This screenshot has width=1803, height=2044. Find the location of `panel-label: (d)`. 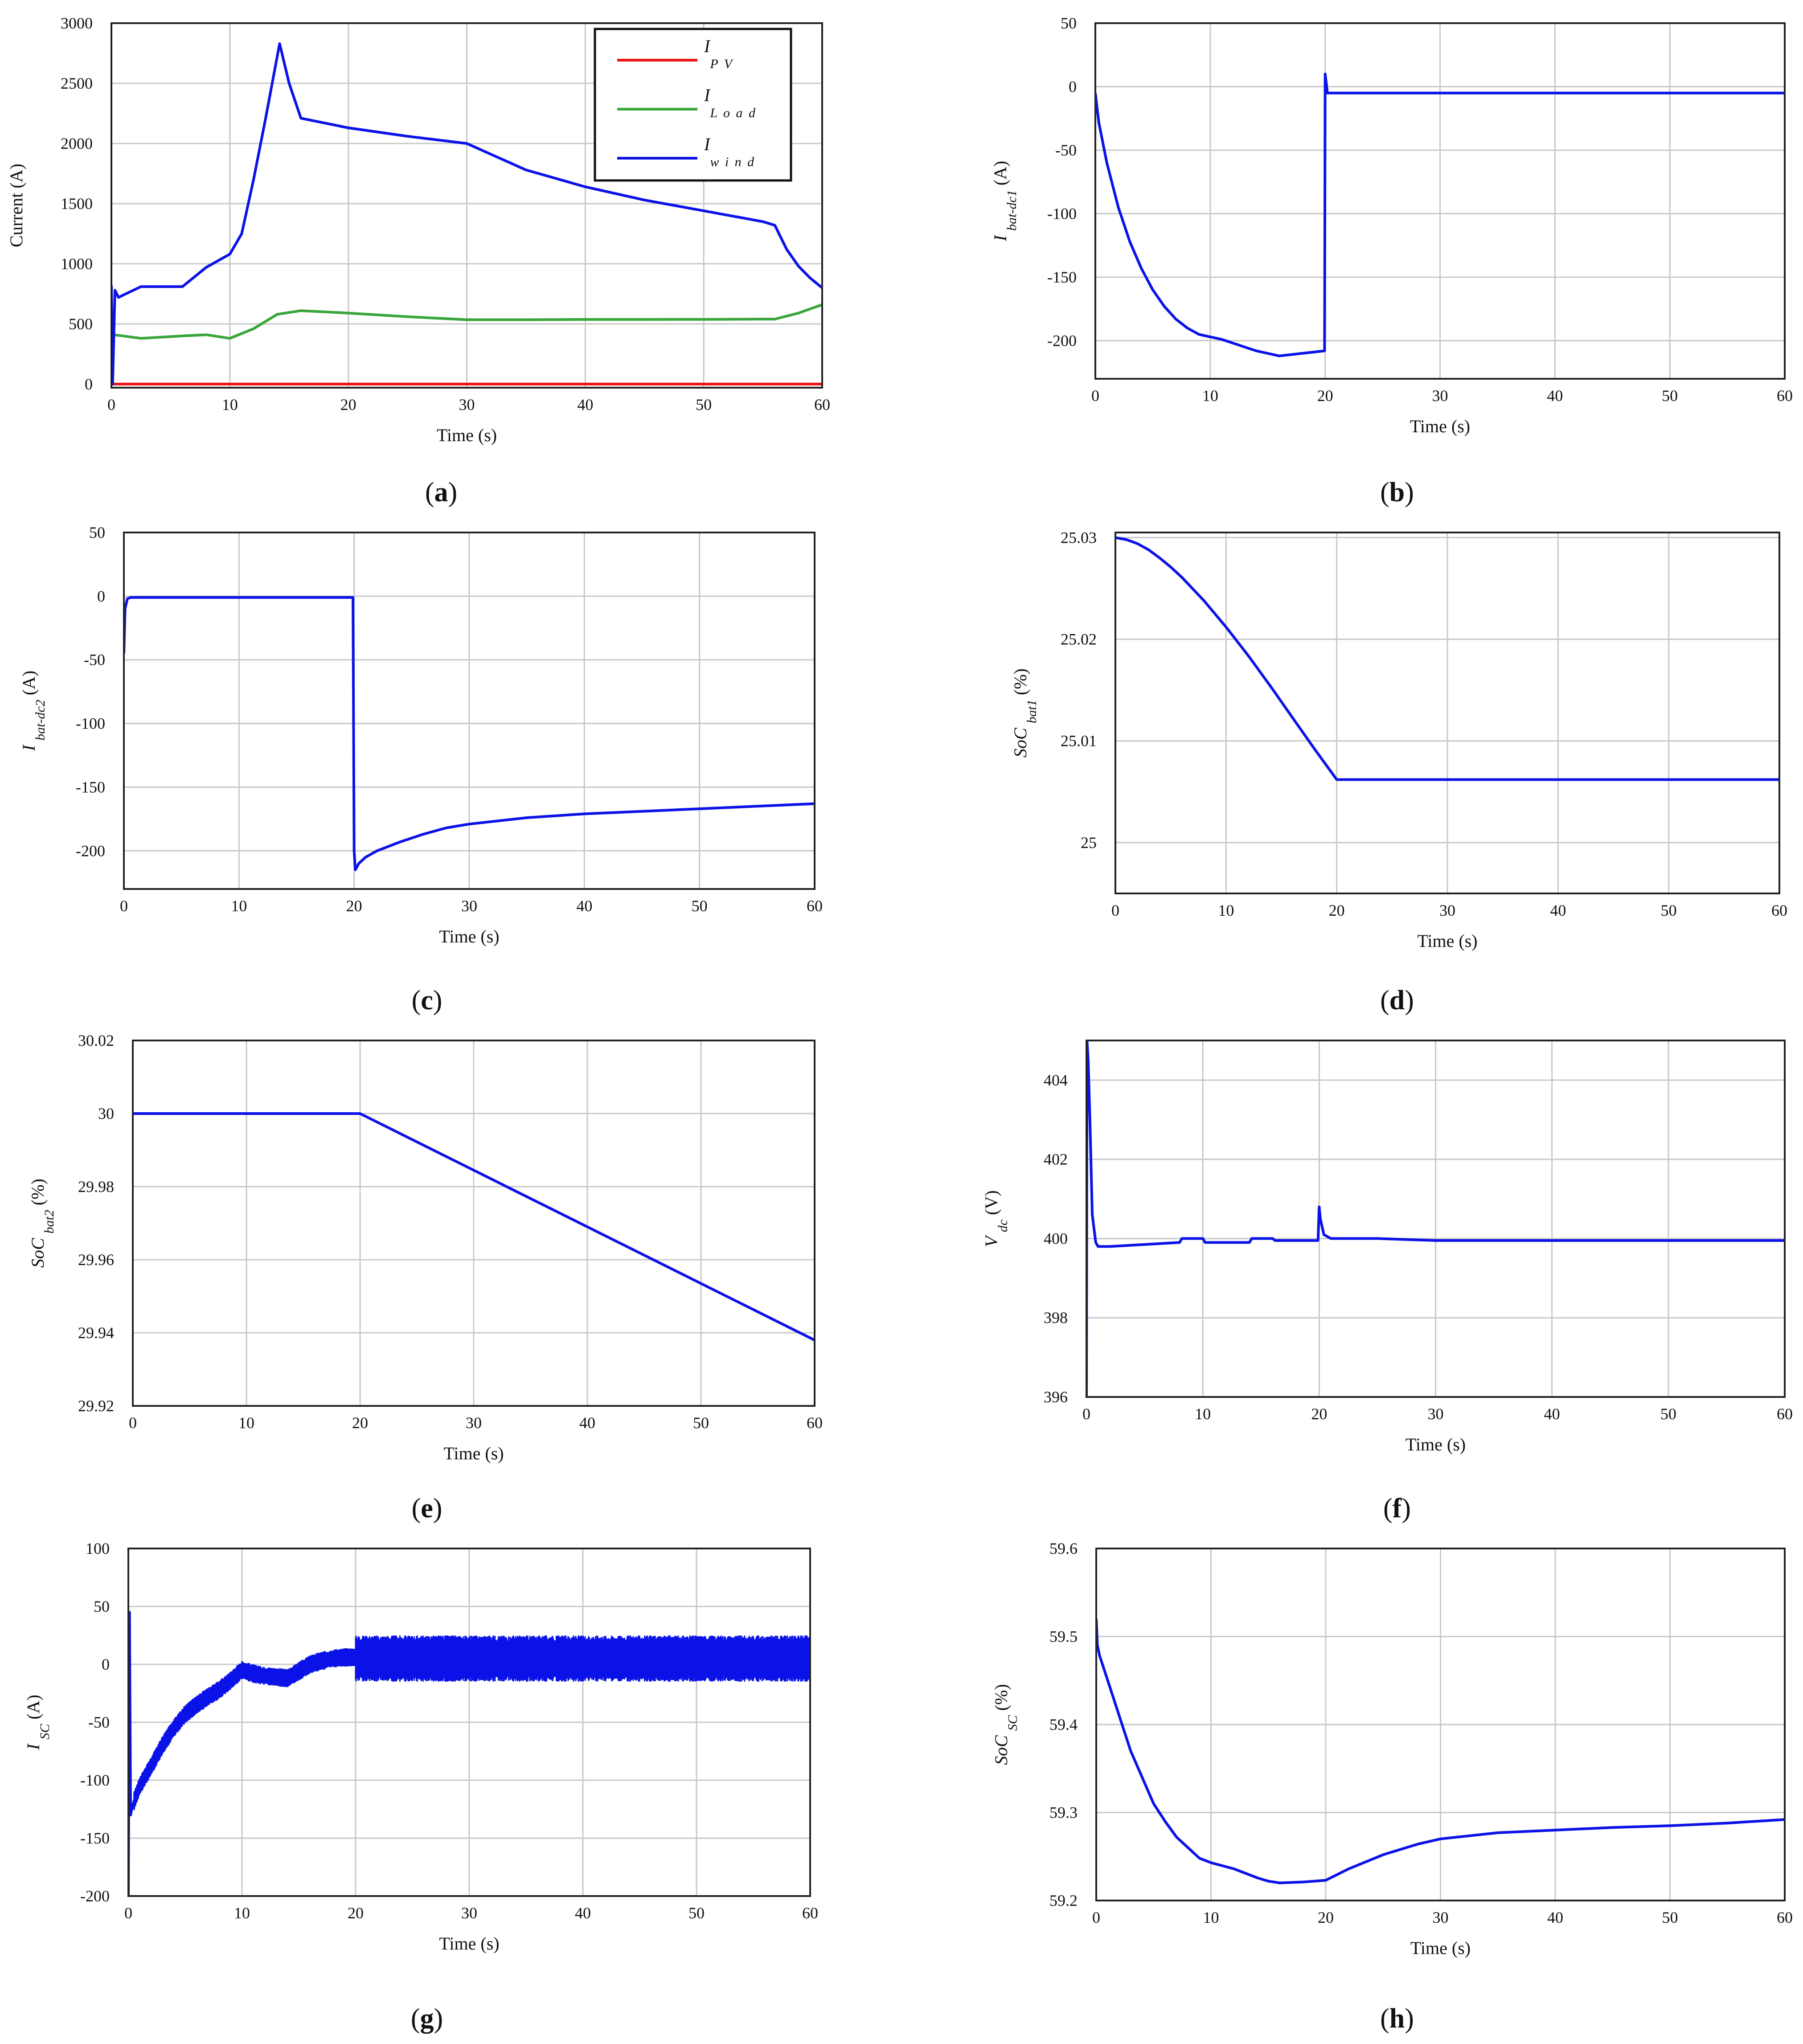

panel-label: (d) is located at coordinates (1397, 1000).